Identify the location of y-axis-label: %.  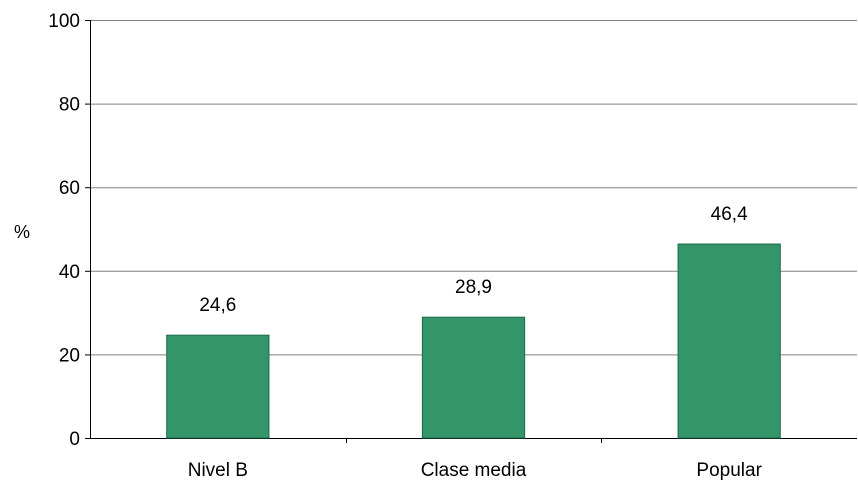
(22, 232).